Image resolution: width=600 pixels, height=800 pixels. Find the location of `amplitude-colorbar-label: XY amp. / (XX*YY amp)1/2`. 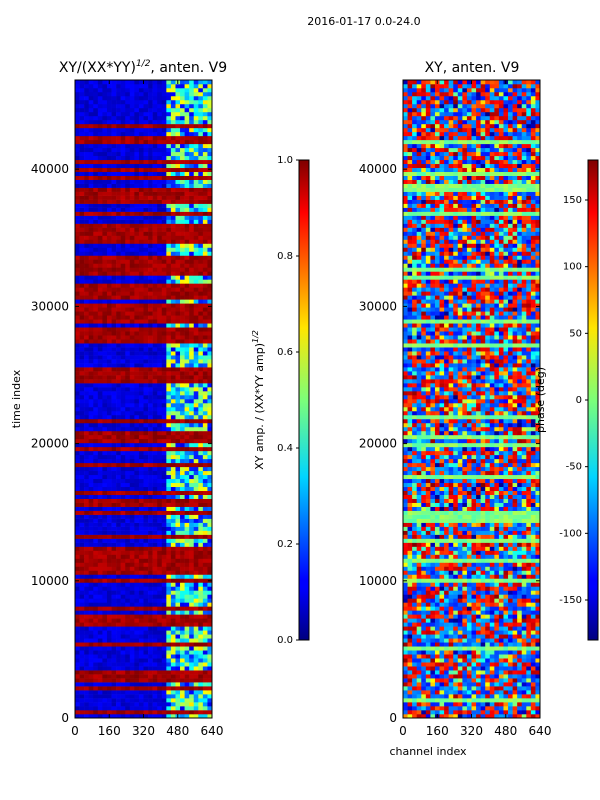

amplitude-colorbar-label: XY amp. / (XX*YY amp)1/2 is located at coordinates (258, 400).